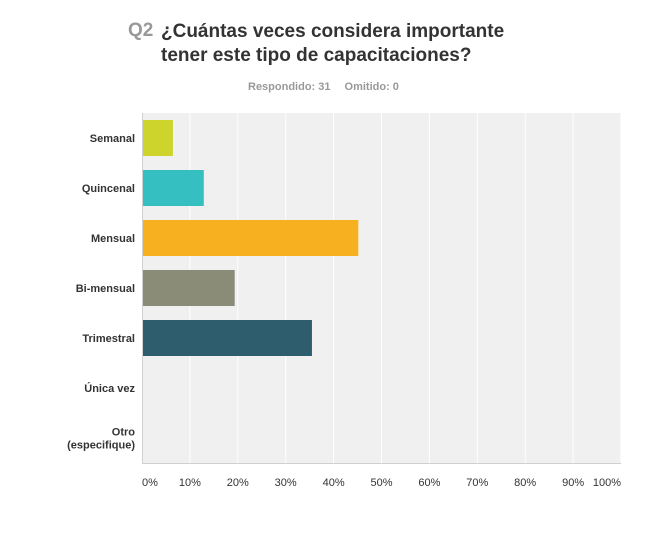 This screenshot has height=537, width=650. I want to click on x-tick-label: 60%, so click(429, 483).